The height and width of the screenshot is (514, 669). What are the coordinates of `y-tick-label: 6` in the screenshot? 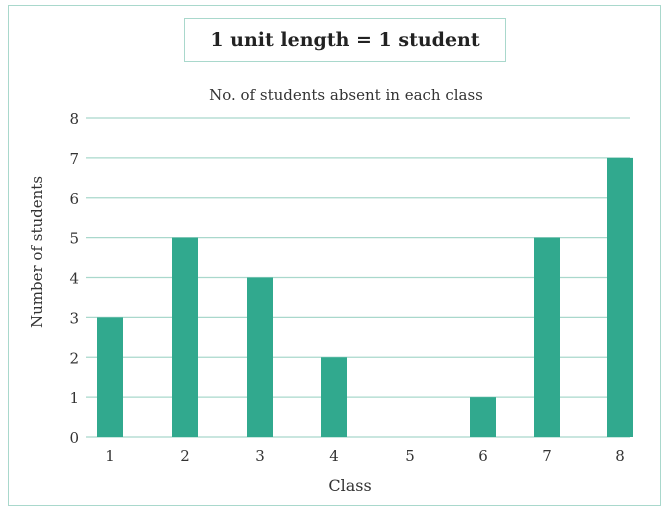 It's located at (74, 199).